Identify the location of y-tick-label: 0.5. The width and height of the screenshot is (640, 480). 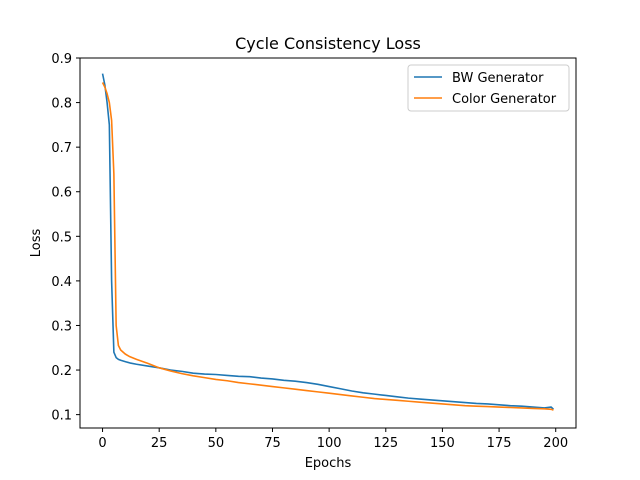
(61, 237).